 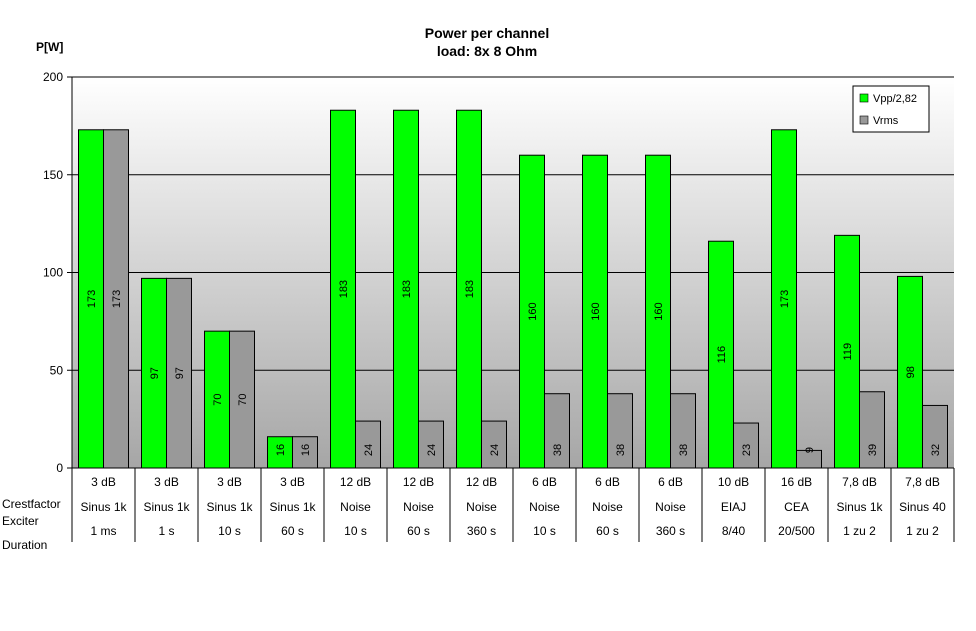 What do you see at coordinates (796, 531) in the screenshot?
I see `category-duration: 20/500` at bounding box center [796, 531].